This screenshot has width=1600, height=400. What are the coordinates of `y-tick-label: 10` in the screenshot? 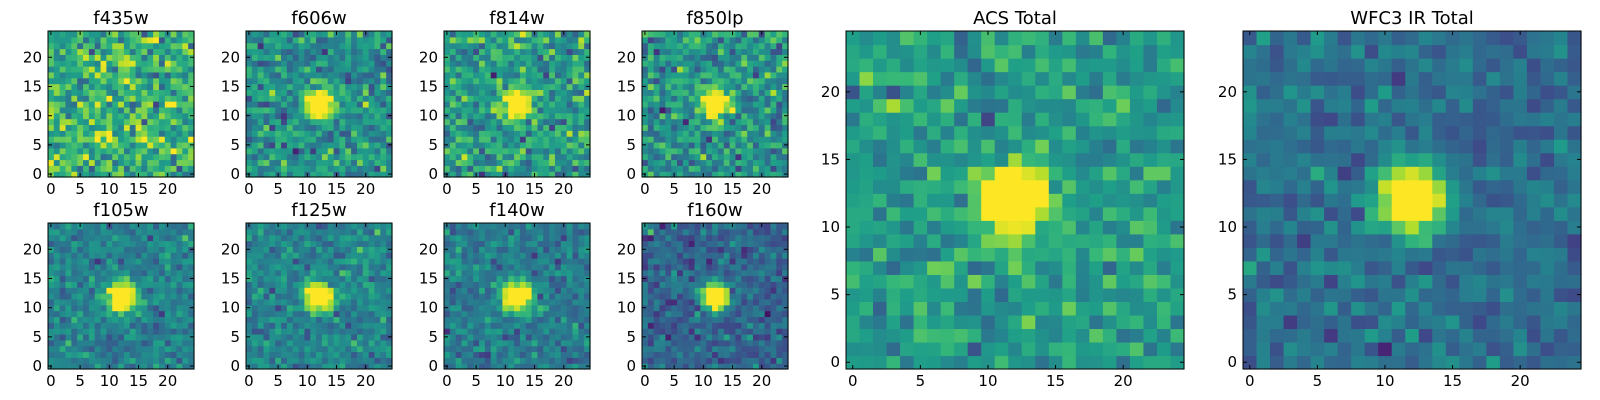 It's located at (230, 116).